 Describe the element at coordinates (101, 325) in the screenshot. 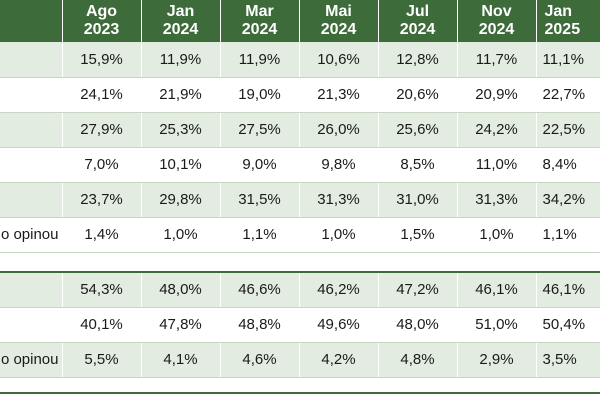

I see `value-cell: 40,1%` at that location.